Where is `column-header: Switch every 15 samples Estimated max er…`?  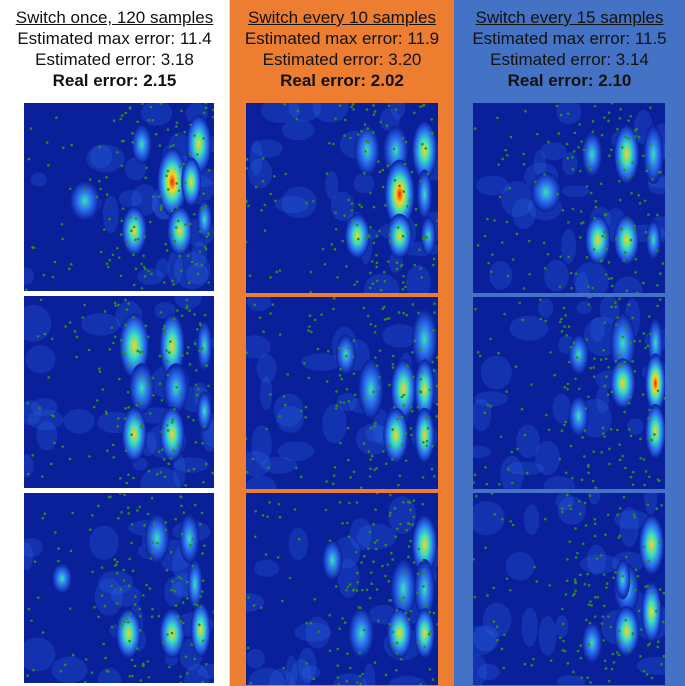 column-header: Switch every 15 samples Estimated max er… is located at coordinates (569, 50).